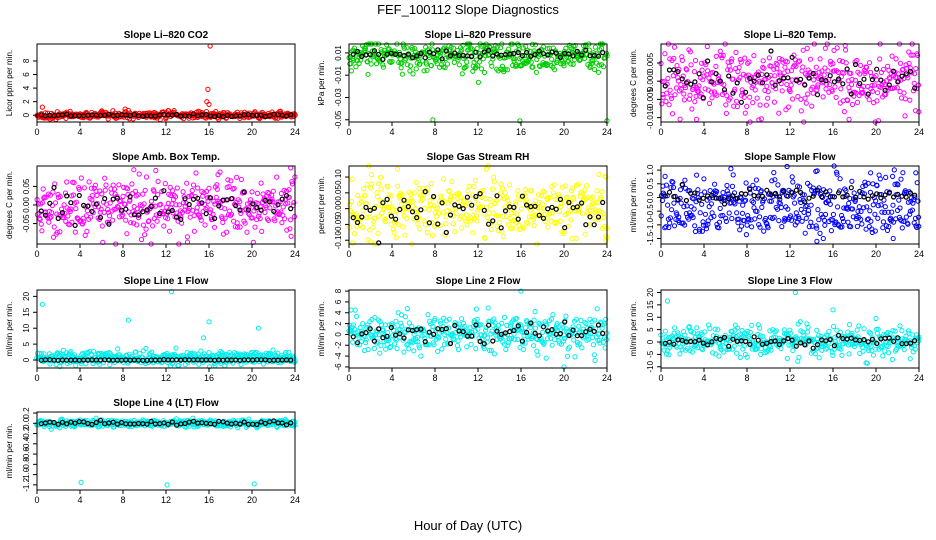 The image size is (936, 540). Describe the element at coordinates (650, 291) in the screenshot. I see `y-tick-label: 20` at that location.